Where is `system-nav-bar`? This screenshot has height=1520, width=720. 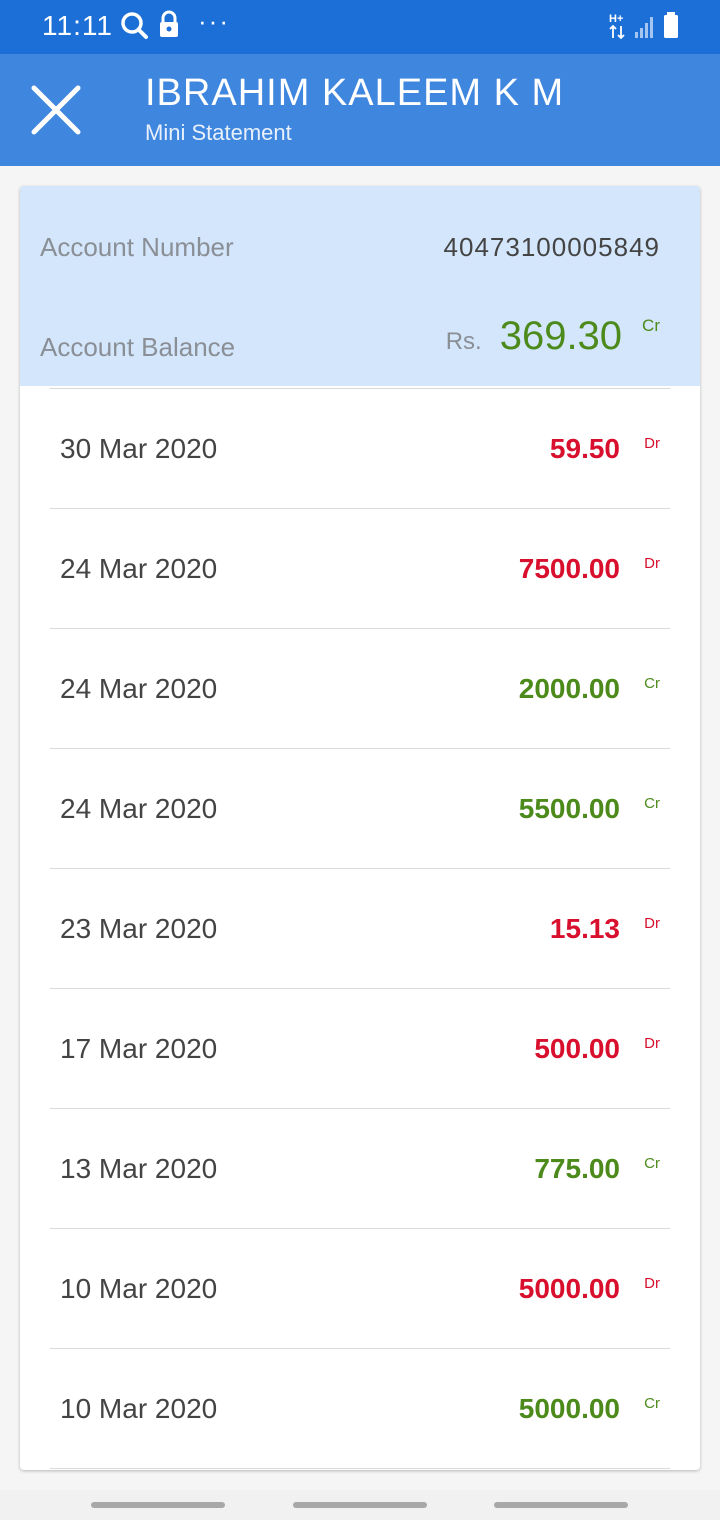
system-nav-bar is located at coordinates (360, 1505).